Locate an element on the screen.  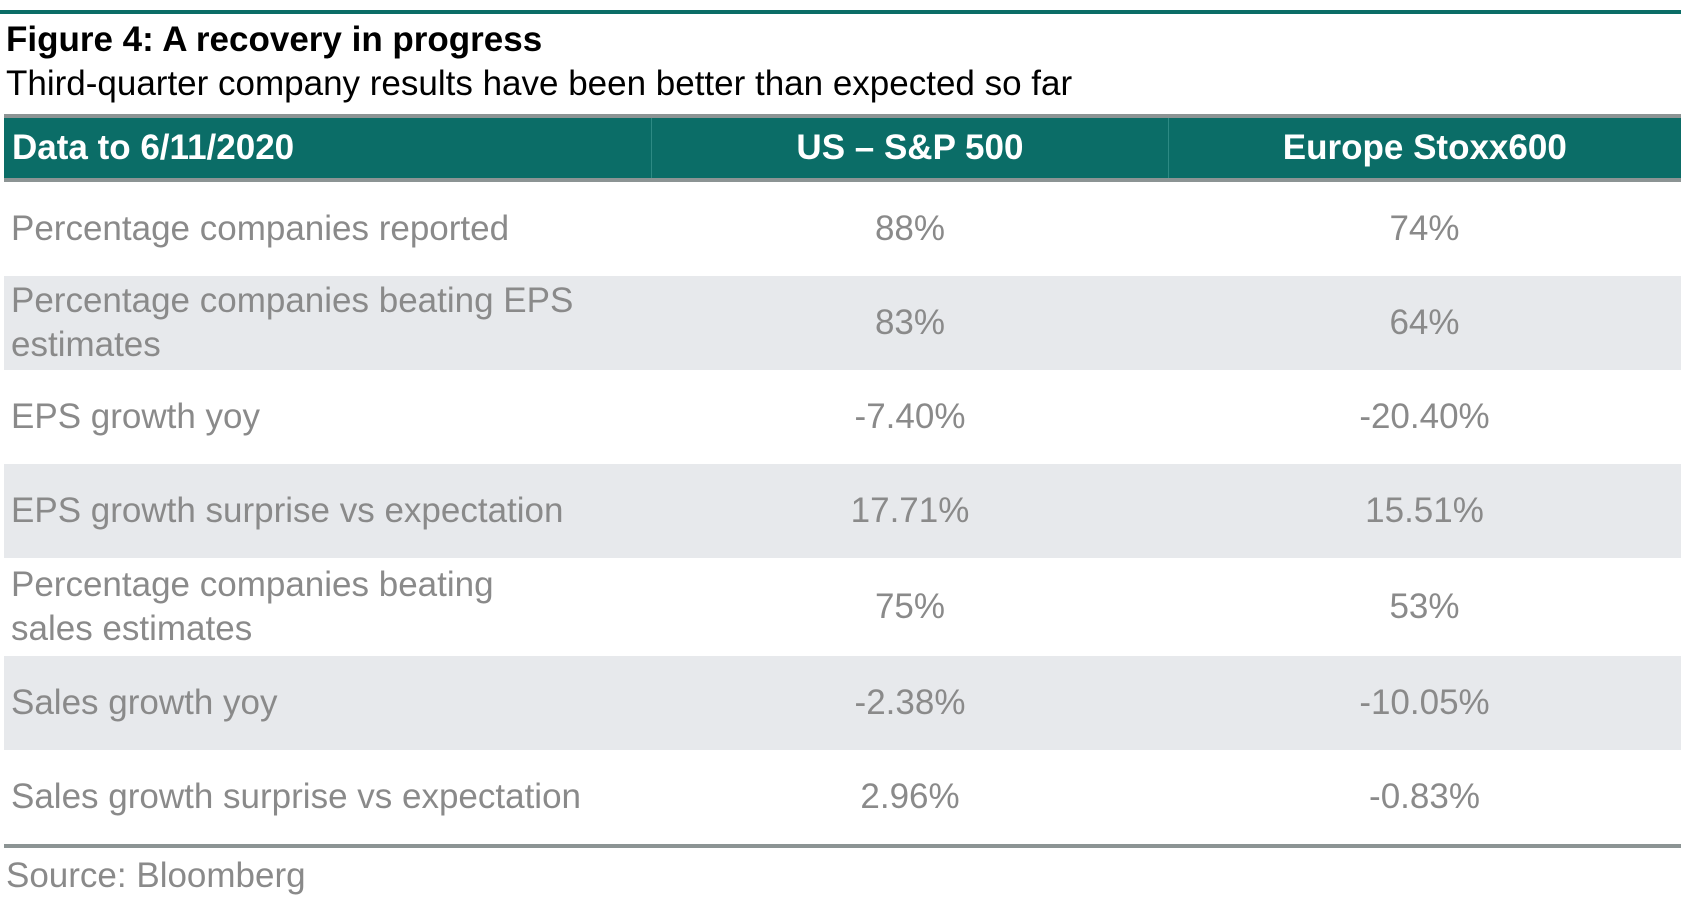
figure-title: Figure 4: A recovery in progress is located at coordinates (274, 39).